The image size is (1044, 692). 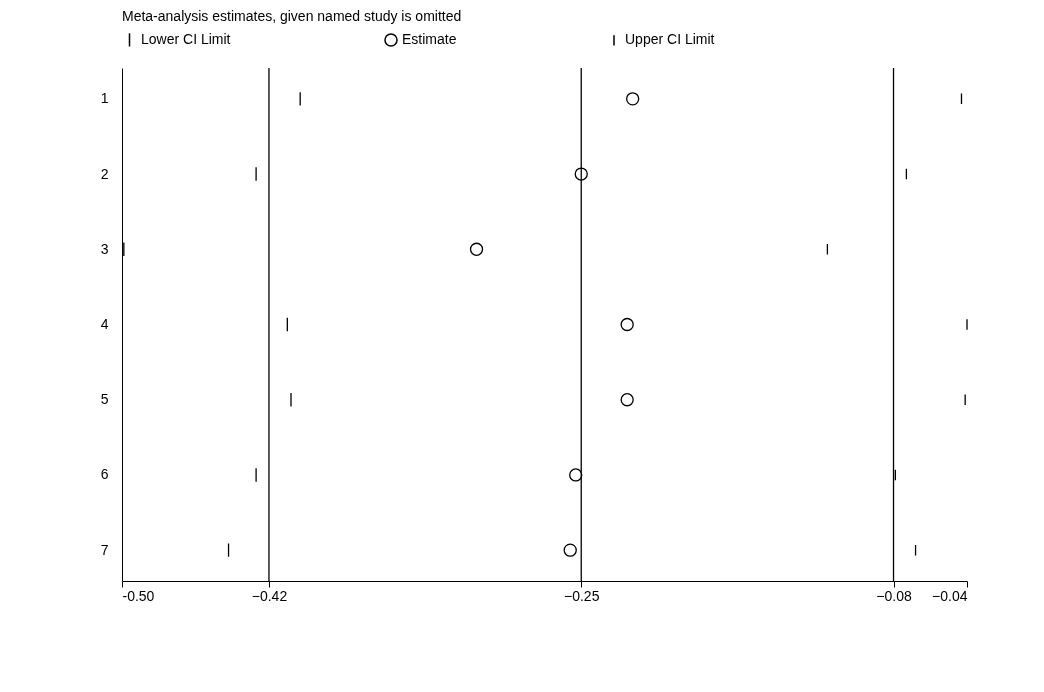 What do you see at coordinates (104, 549) in the screenshot?
I see `y-tick-label: 7` at bounding box center [104, 549].